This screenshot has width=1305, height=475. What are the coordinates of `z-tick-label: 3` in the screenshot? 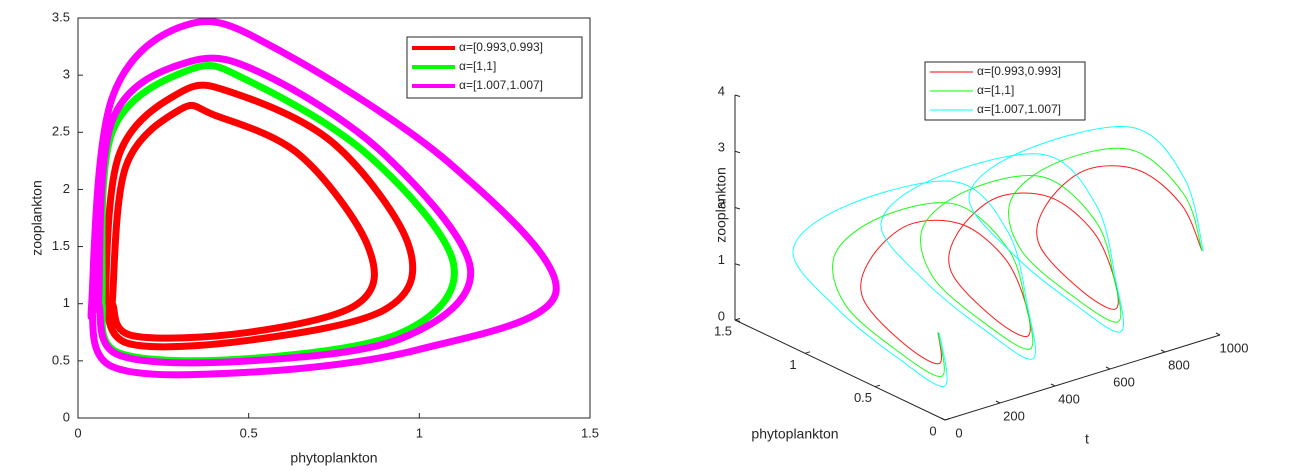 It's located at (721, 147).